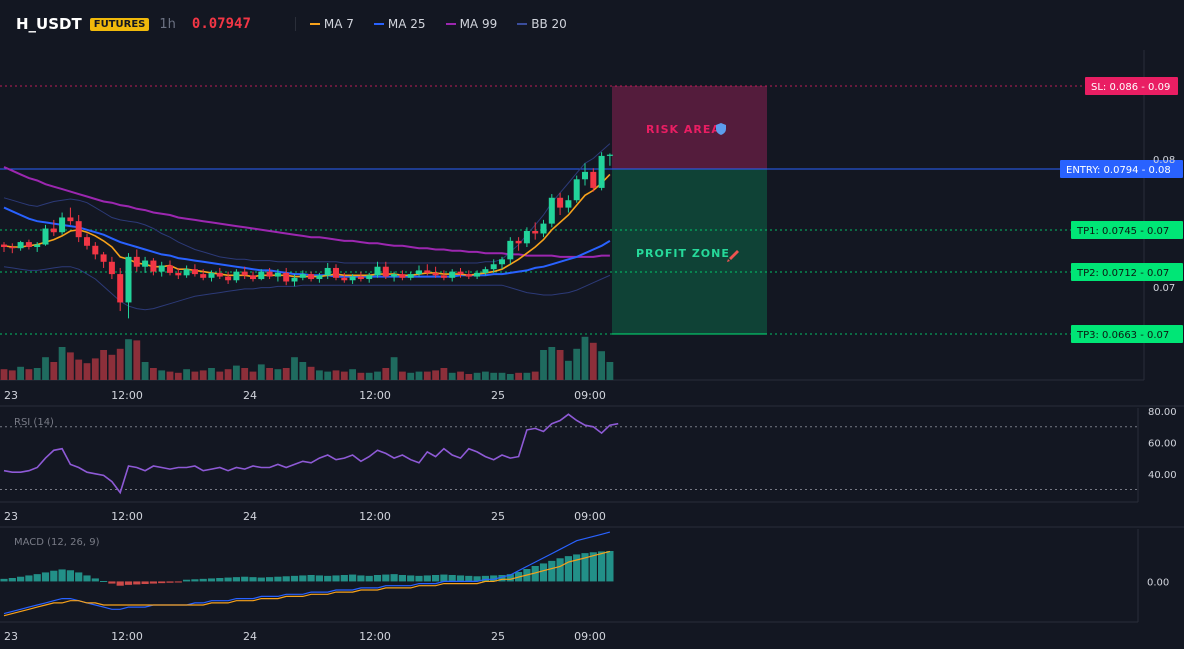 This screenshot has width=1184, height=649. Describe the element at coordinates (1164, 288) in the screenshot. I see `price-tick-label: 0.07` at that location.